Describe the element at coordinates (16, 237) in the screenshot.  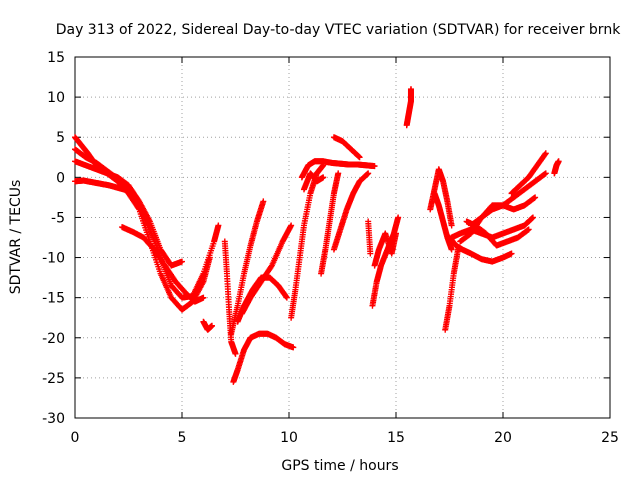
I see `y-axis-label: SDTVAR / TECUs` at that location.